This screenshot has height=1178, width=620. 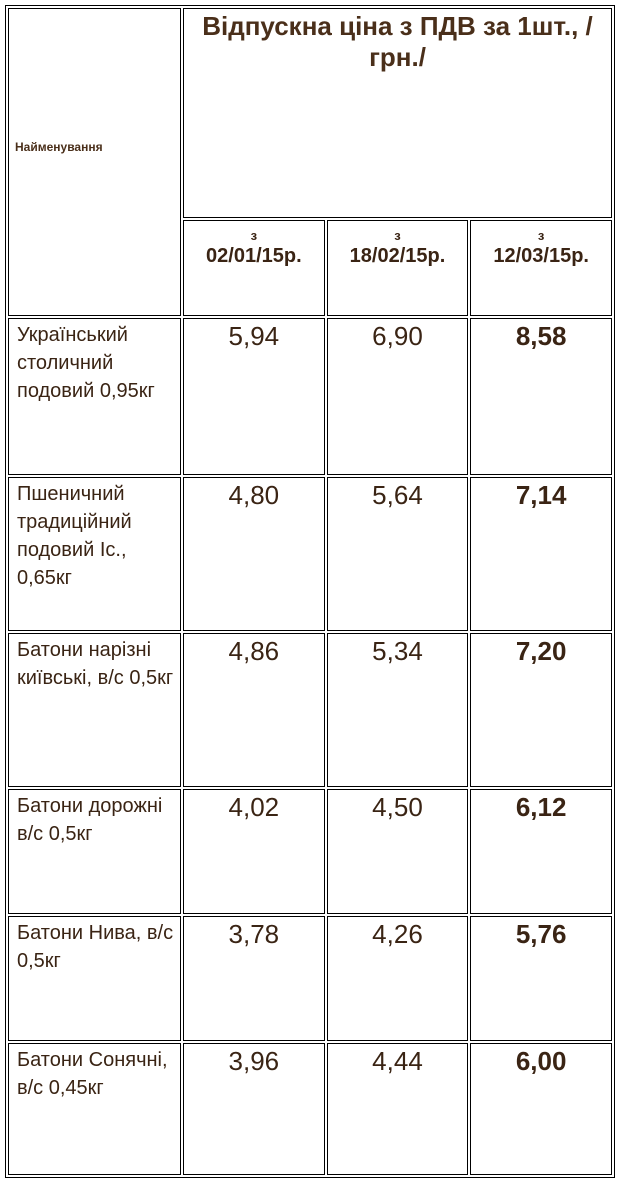 I want to click on price-cell: 4,50, so click(x=397, y=851).